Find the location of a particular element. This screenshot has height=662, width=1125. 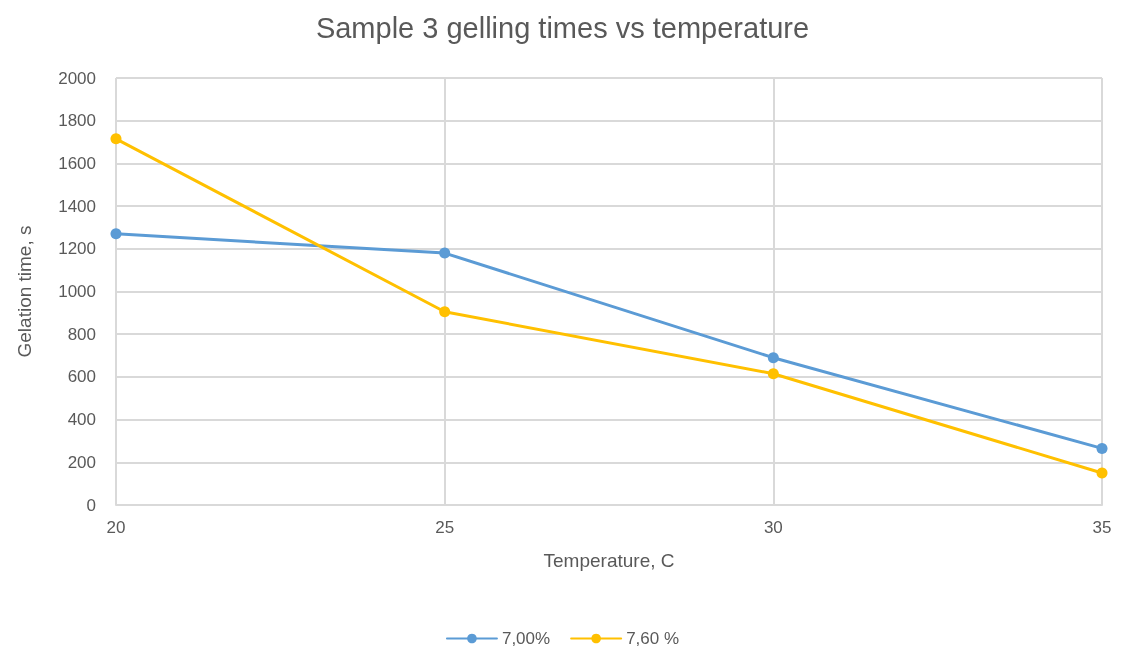

y-tick-label: 1200 is located at coordinates (77, 249).